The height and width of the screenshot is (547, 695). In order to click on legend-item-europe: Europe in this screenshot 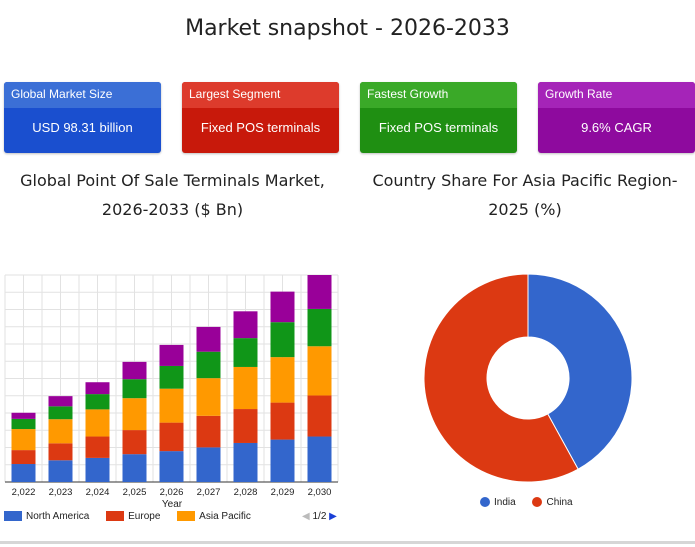, I will do `click(133, 516)`.